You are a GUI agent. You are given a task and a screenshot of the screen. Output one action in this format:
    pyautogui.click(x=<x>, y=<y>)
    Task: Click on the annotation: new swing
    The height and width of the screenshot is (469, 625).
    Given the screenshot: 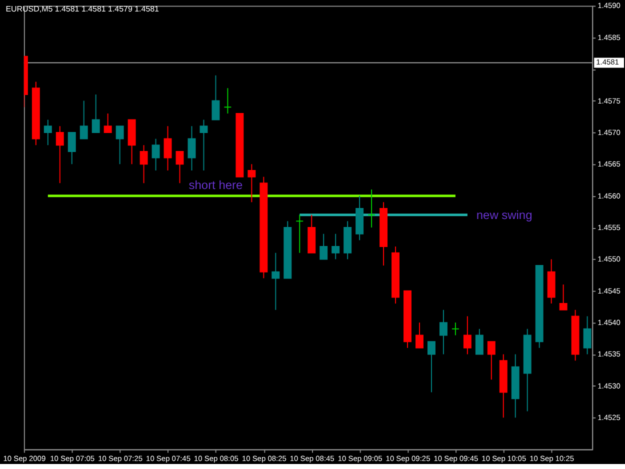 What is the action you would take?
    pyautogui.click(x=504, y=215)
    